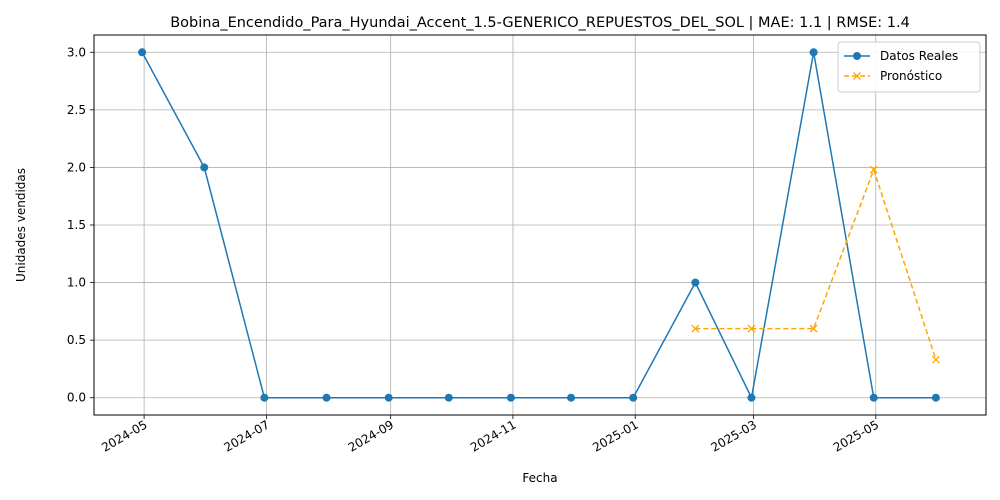  Describe the element at coordinates (615, 435) in the screenshot. I see `x-tick-label: 2025-01` at that location.